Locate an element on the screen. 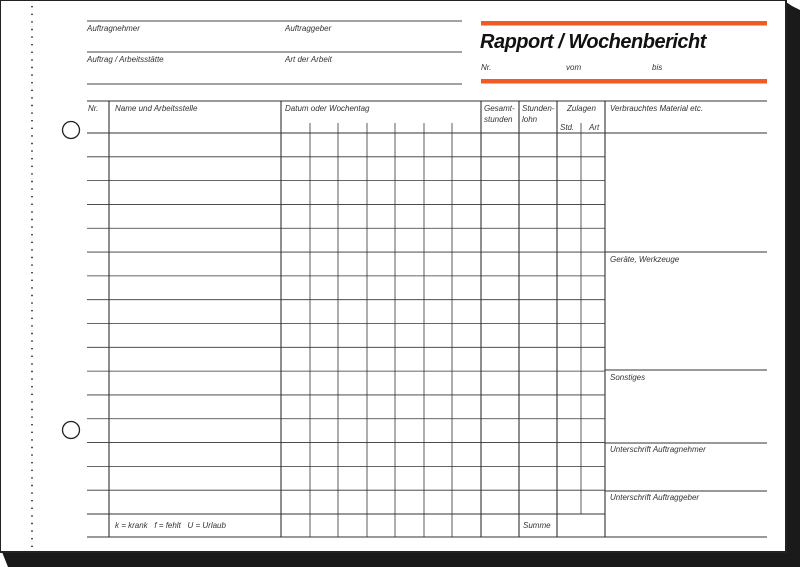 The height and width of the screenshot is (567, 800). sum-label: Summe is located at coordinates (537, 525).